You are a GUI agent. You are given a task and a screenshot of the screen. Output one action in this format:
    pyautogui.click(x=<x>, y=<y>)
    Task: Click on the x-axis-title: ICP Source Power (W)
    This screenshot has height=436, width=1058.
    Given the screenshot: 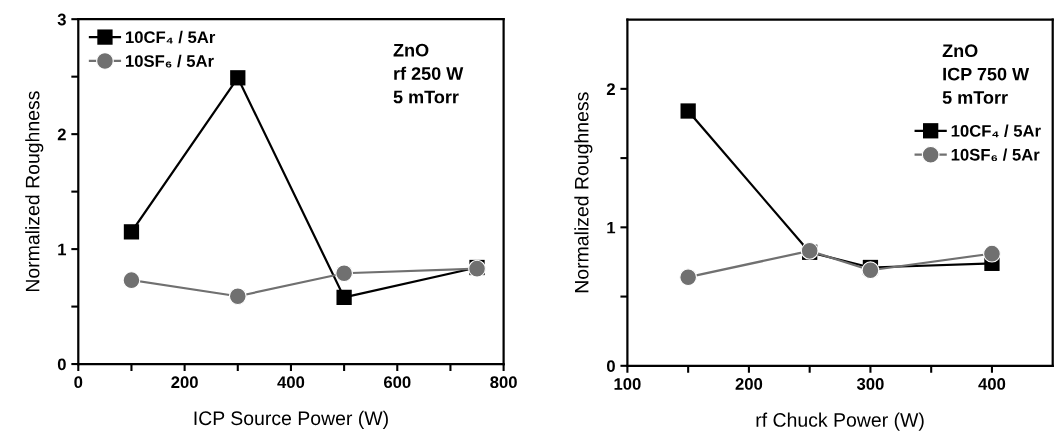 What is the action you would take?
    pyautogui.click(x=291, y=419)
    